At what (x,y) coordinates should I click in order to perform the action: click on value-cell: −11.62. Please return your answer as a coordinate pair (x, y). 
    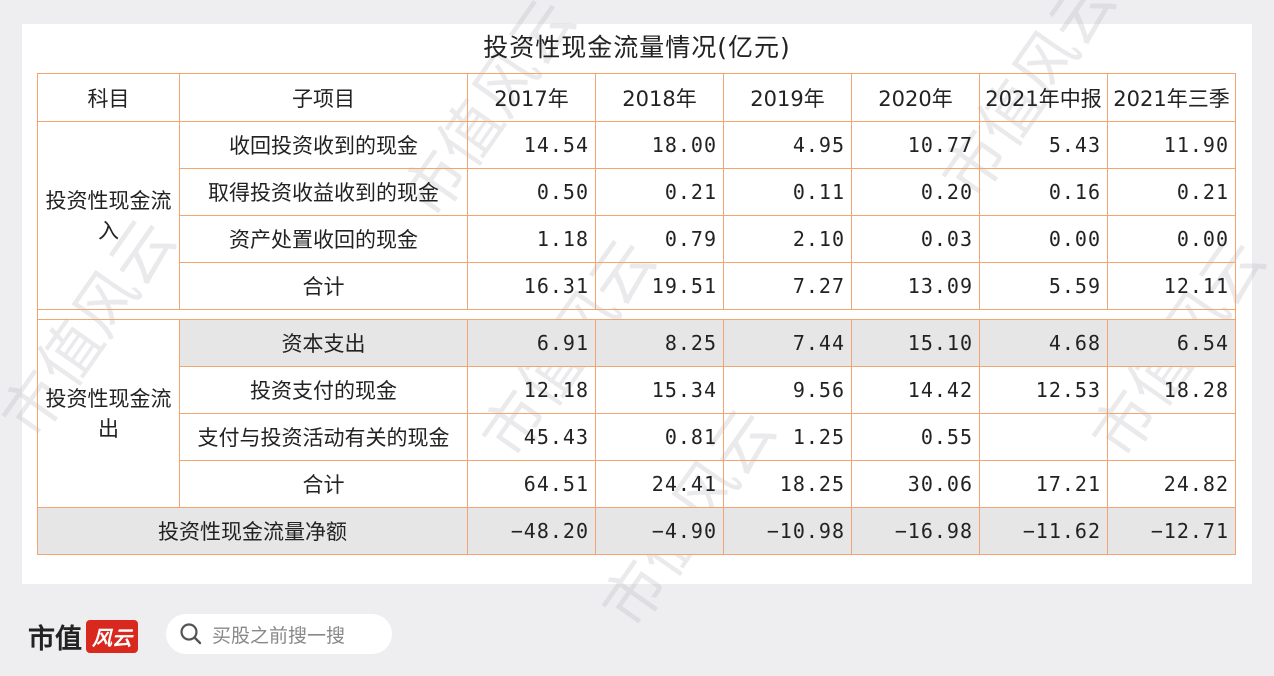
    Looking at the image, I should click on (1043, 531).